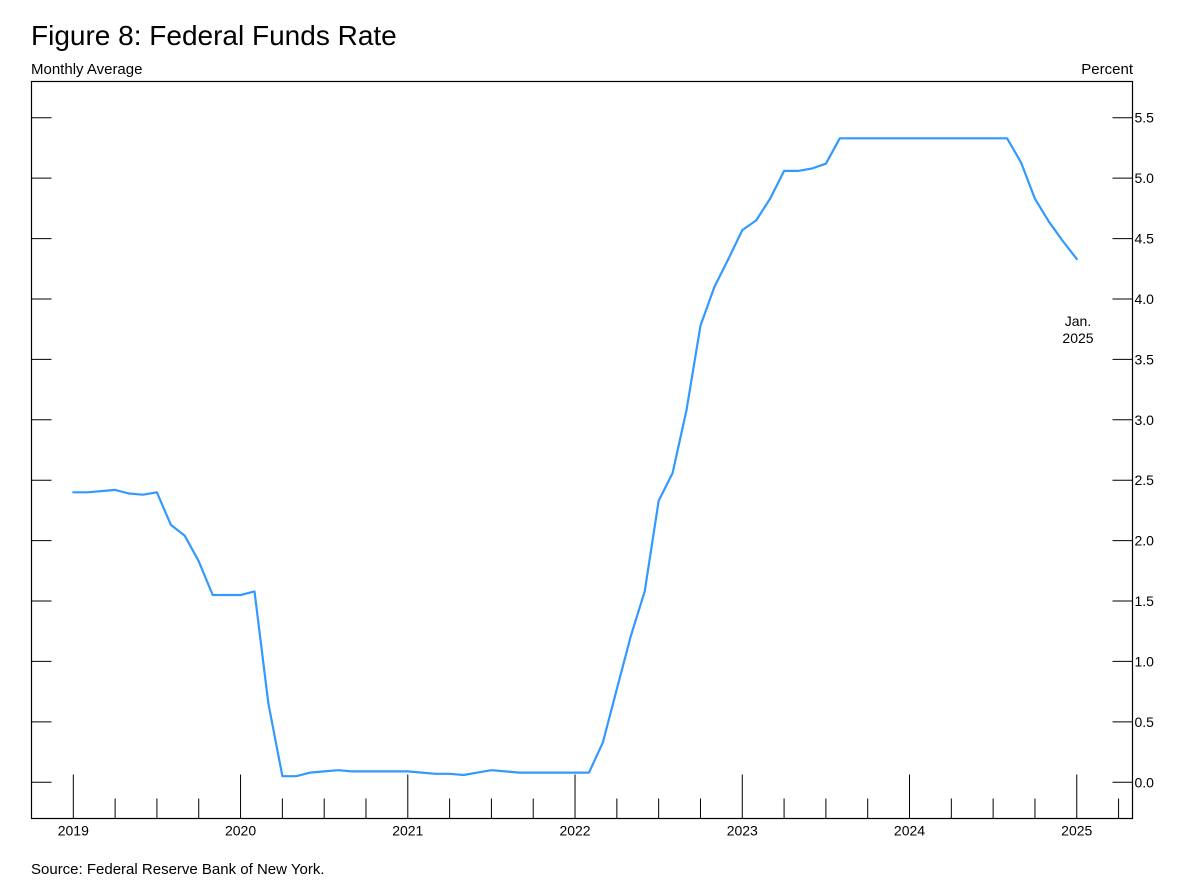 This screenshot has height=882, width=1200. I want to click on y-tick-label: 4.0, so click(1145, 299).